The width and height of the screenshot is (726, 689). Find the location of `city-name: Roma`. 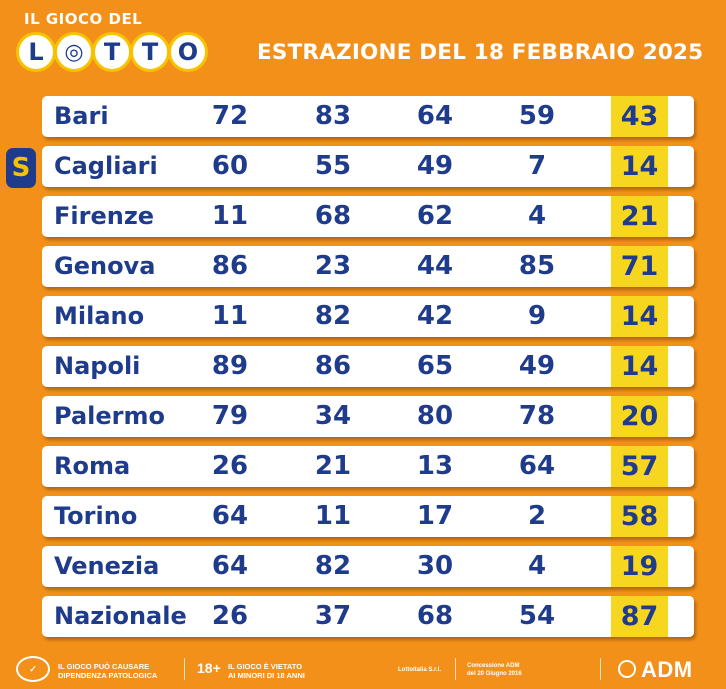

city-name: Roma is located at coordinates (92, 466).